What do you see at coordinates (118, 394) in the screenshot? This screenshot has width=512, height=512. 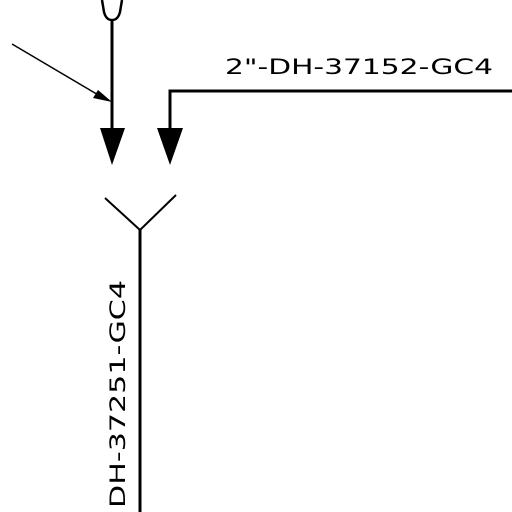 I see `vertical-pipe-label: DH-37251-GC4` at bounding box center [118, 394].